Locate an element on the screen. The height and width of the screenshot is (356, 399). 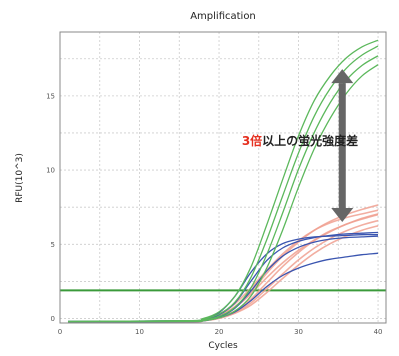
arrow-shaft is located at coordinates (342, 146).